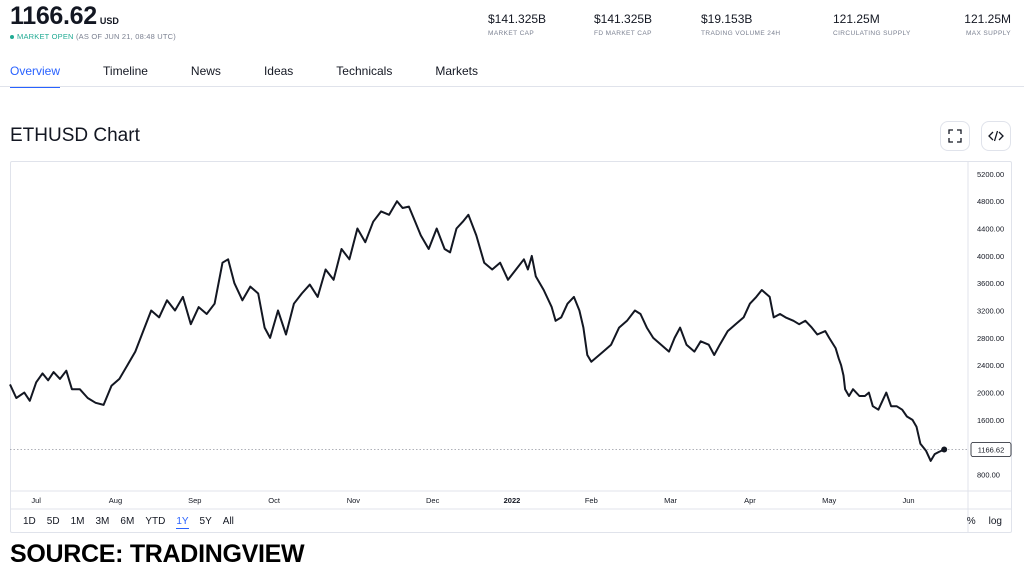 The height and width of the screenshot is (573, 1024). I want to click on y-tick-label: 3600.00, so click(990, 283).